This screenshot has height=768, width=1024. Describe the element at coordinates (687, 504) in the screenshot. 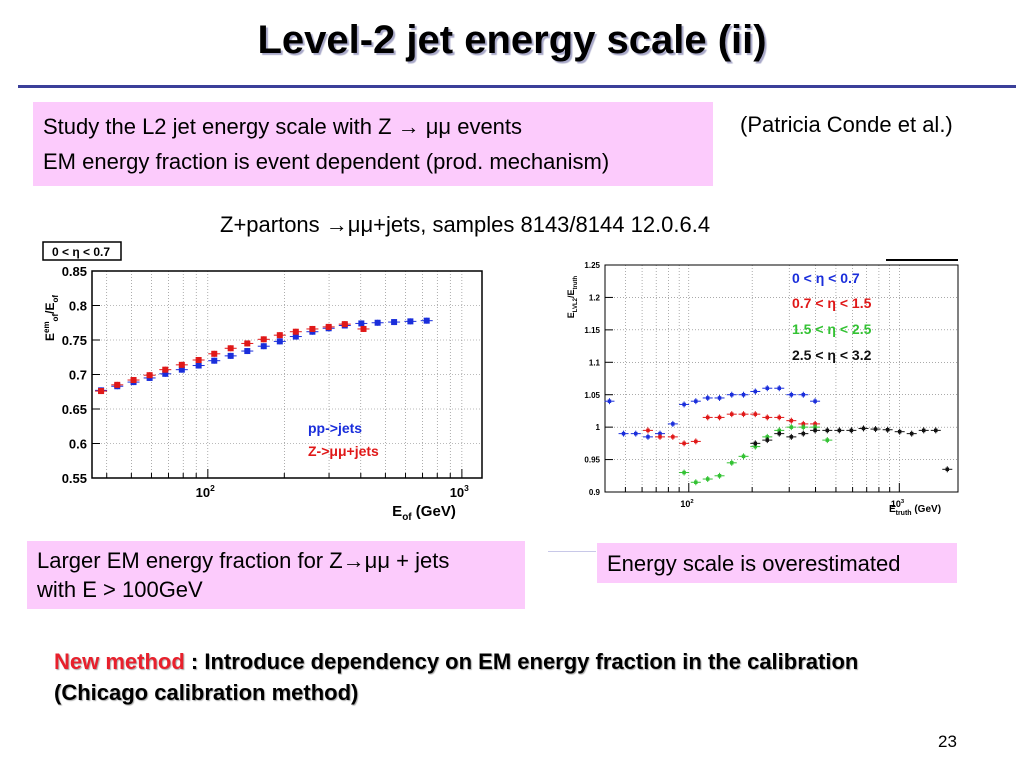

I see `x-tick-label: 102` at that location.